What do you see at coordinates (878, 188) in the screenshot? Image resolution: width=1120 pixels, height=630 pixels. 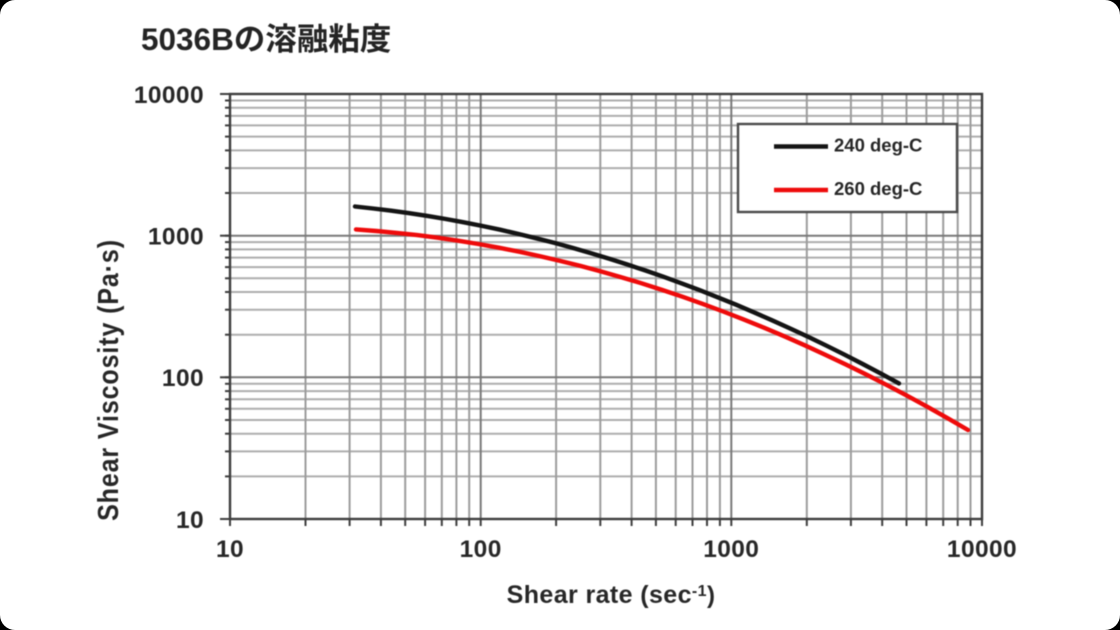 I see `svg-text: 260 deg-C` at bounding box center [878, 188].